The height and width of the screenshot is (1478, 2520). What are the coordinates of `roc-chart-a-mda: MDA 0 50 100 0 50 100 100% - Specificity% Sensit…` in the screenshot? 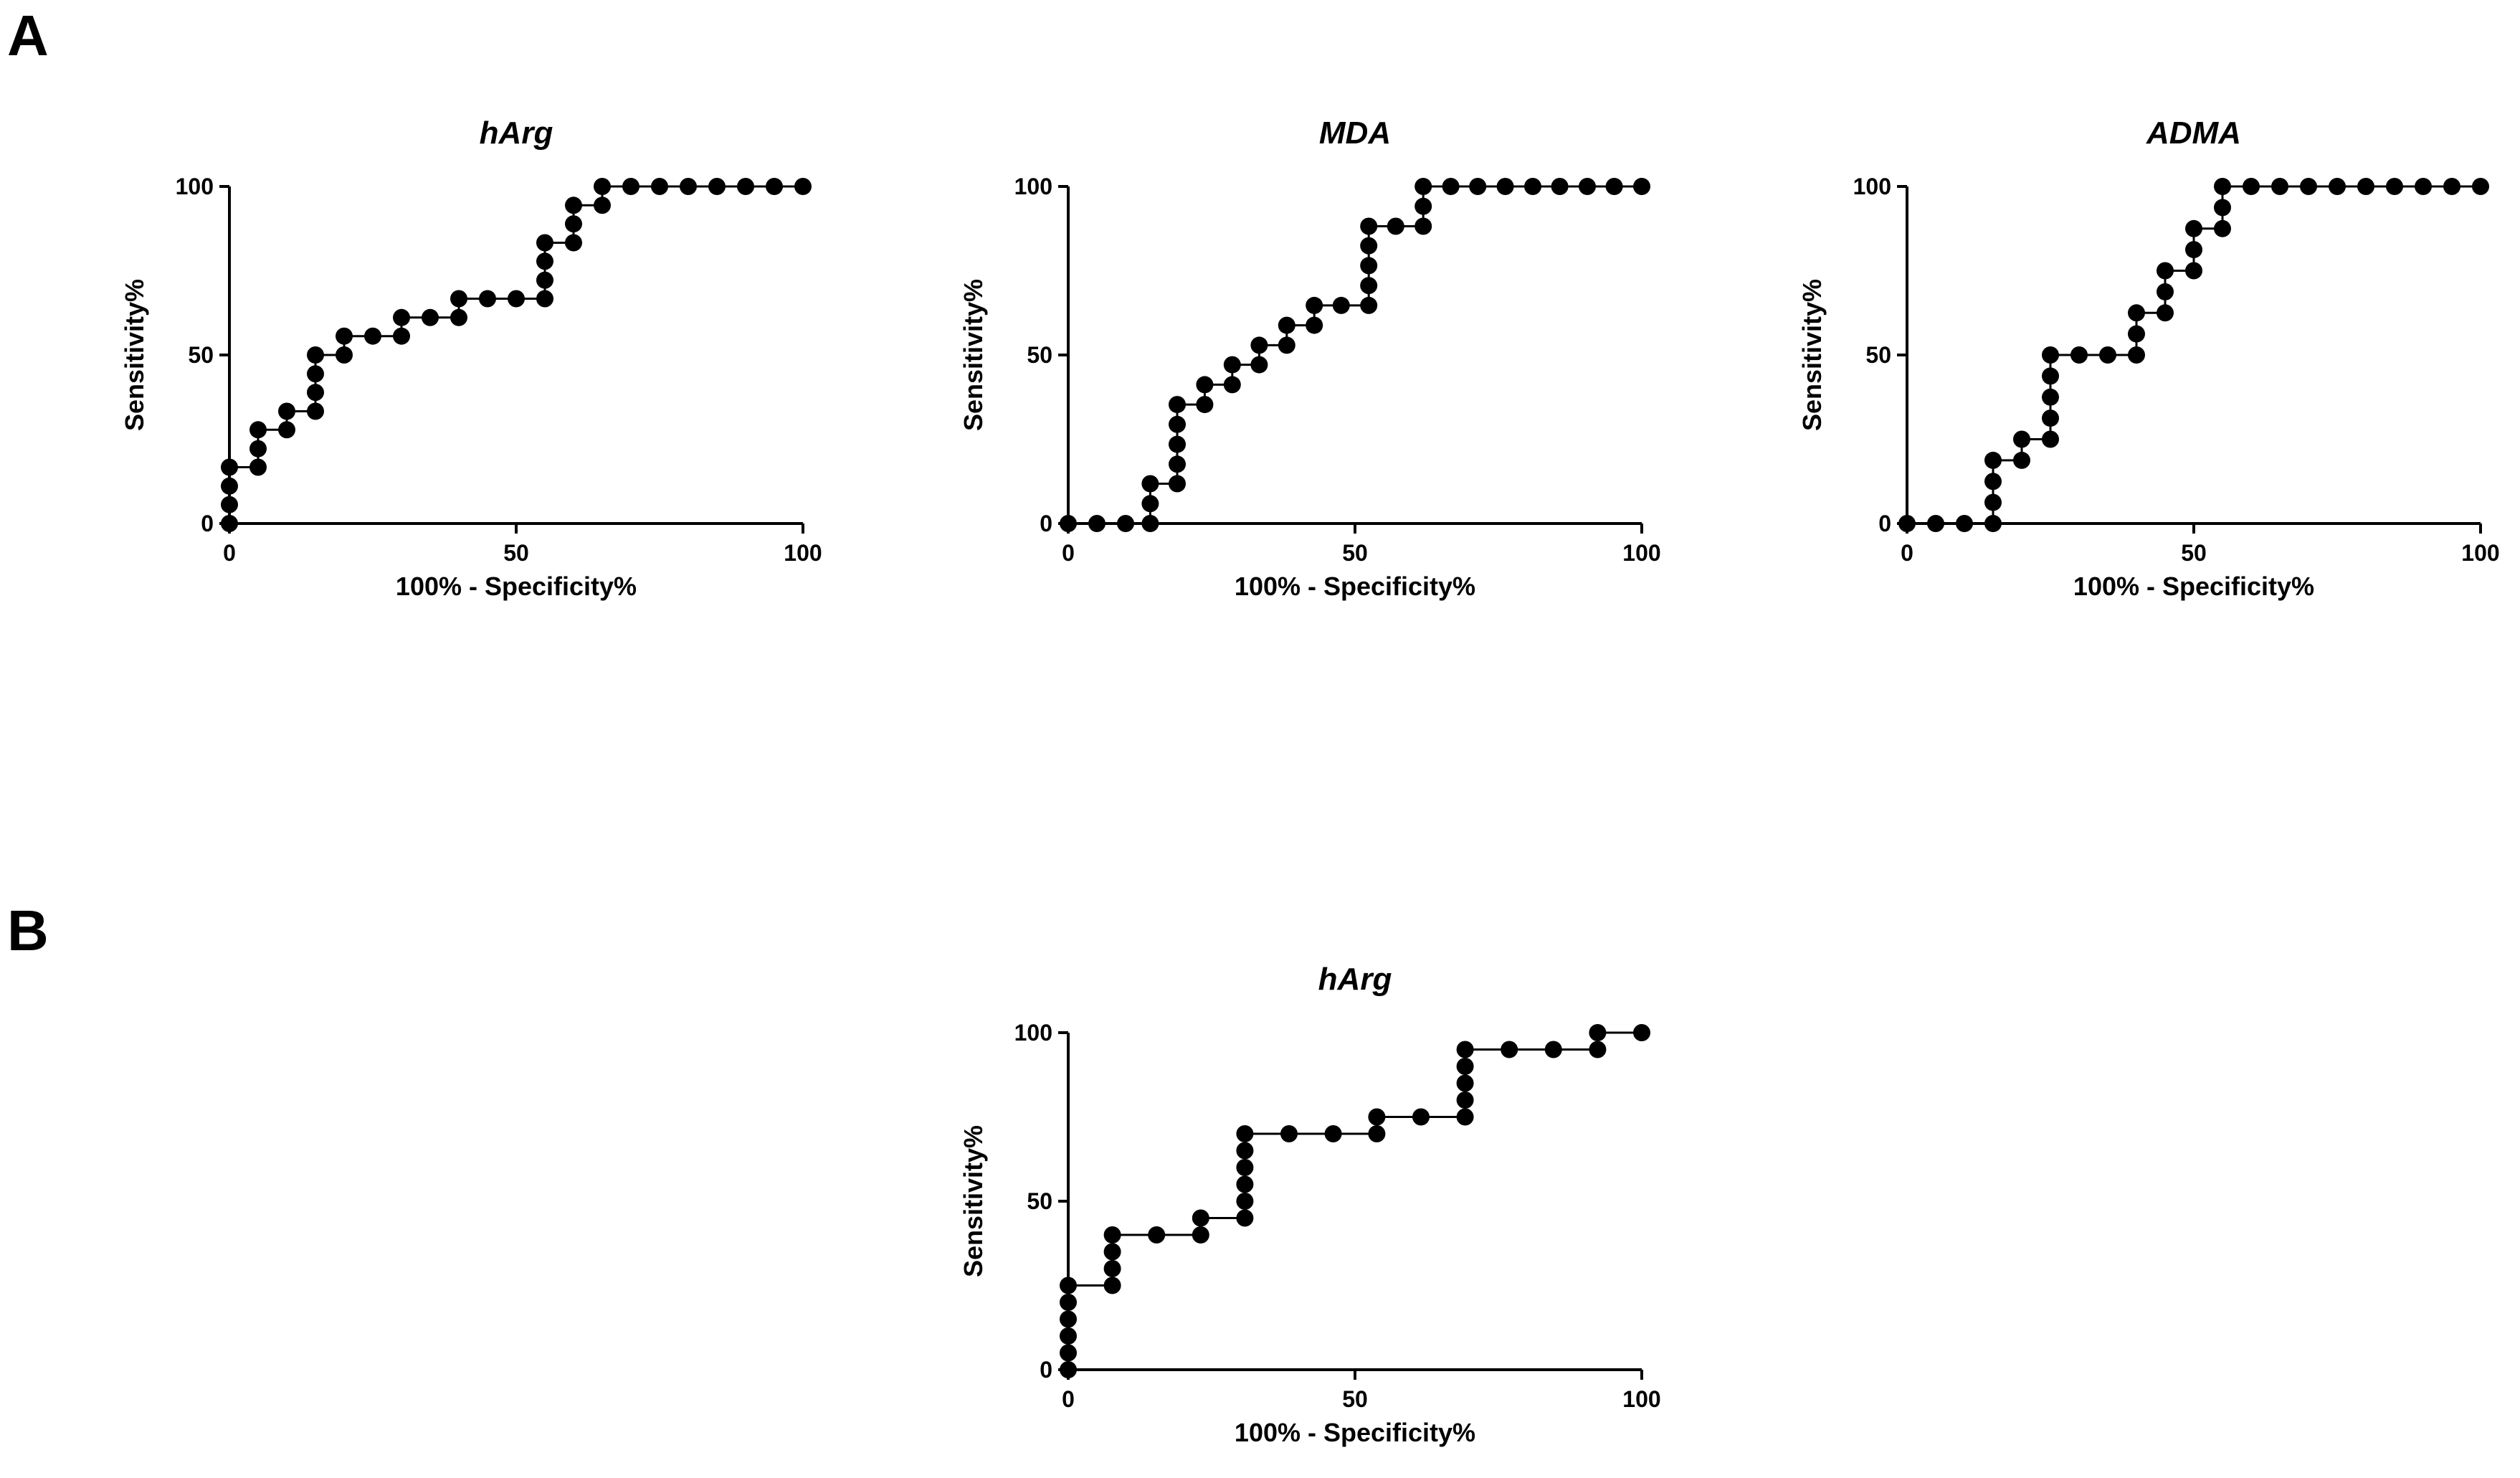 It's located at (1310, 358).